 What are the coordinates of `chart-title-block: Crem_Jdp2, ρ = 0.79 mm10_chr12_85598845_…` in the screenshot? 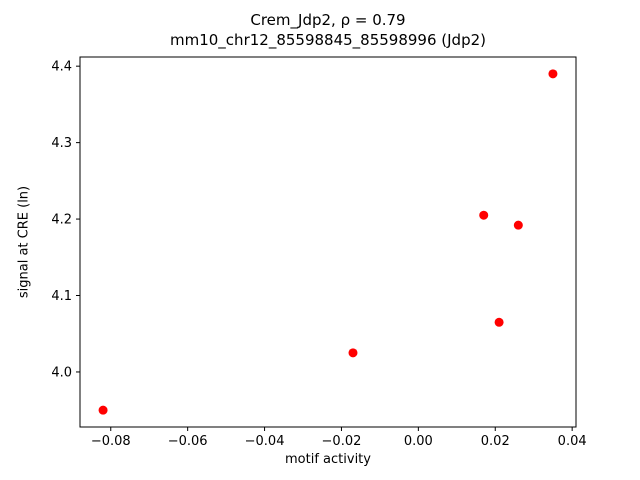 It's located at (328, 30).